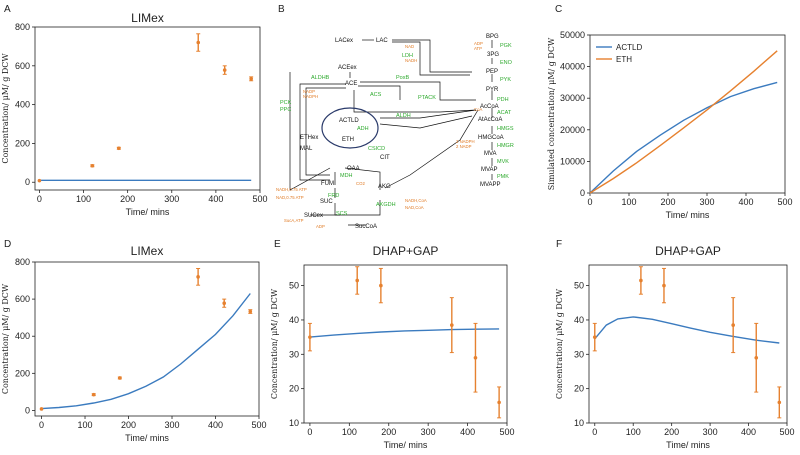 The width and height of the screenshot is (800, 455). Describe the element at coordinates (147, 251) in the screenshot. I see `chart-title: LIMex` at that location.